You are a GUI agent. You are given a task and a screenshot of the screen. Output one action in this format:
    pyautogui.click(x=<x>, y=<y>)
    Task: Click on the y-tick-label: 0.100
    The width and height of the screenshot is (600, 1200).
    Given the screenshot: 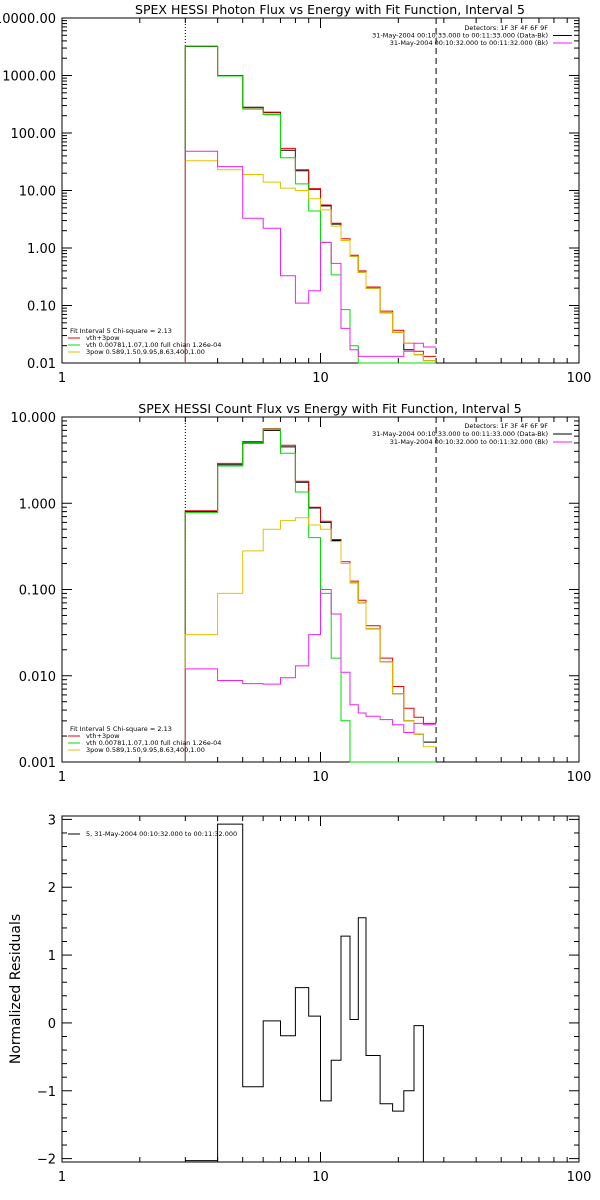 What is the action you would take?
    pyautogui.click(x=37, y=591)
    